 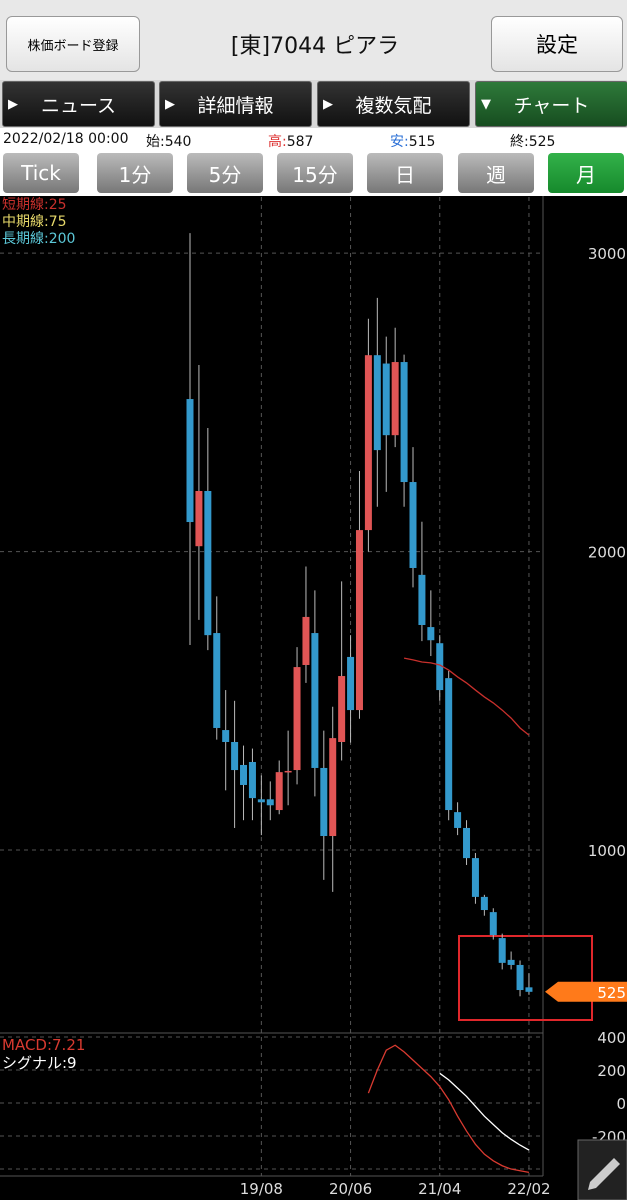 I want to click on legend-entry: シグナル:9, so click(x=39, y=1063).